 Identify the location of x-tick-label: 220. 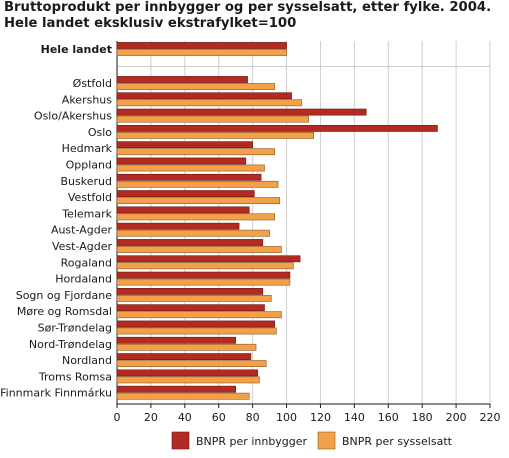
(490, 417).